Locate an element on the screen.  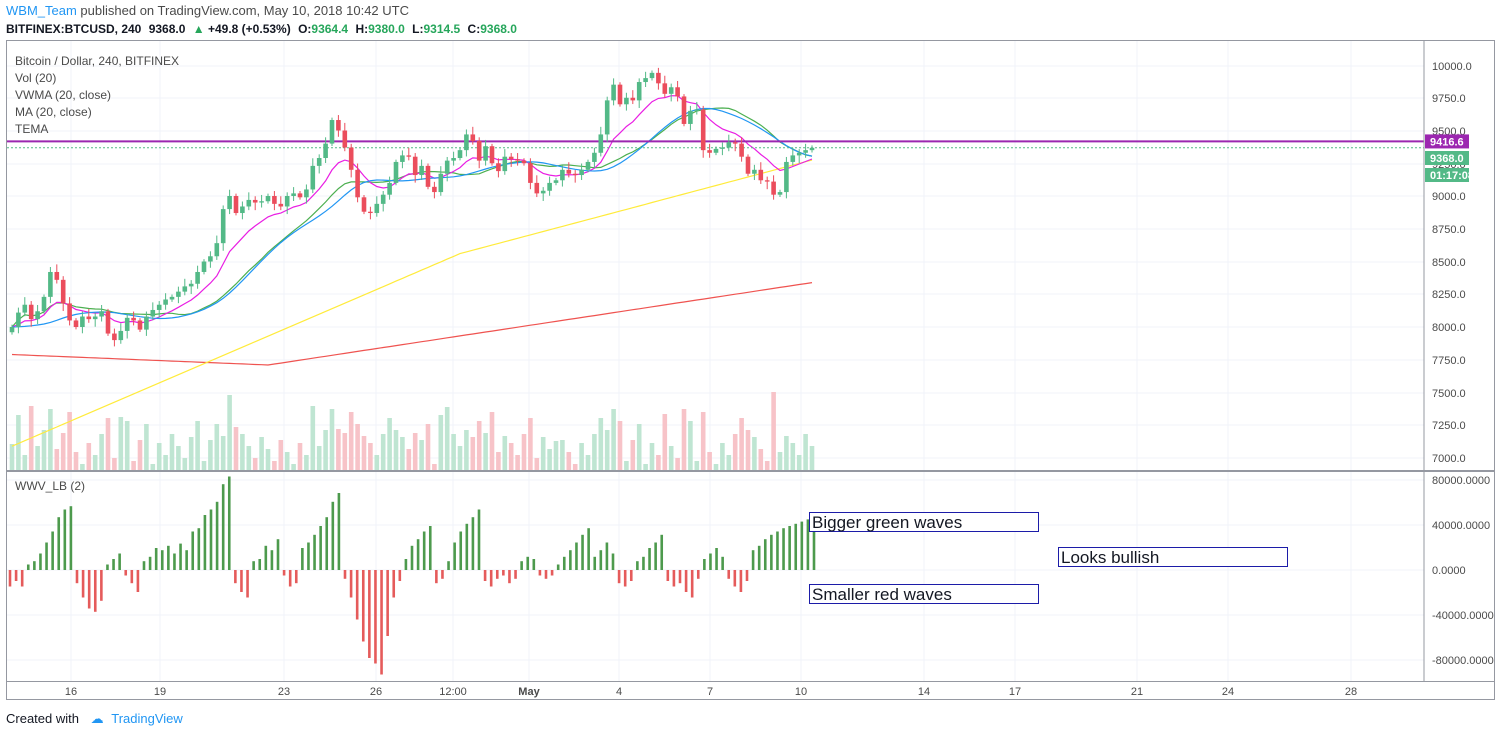
author-link: WBM_Team is located at coordinates (41, 10).